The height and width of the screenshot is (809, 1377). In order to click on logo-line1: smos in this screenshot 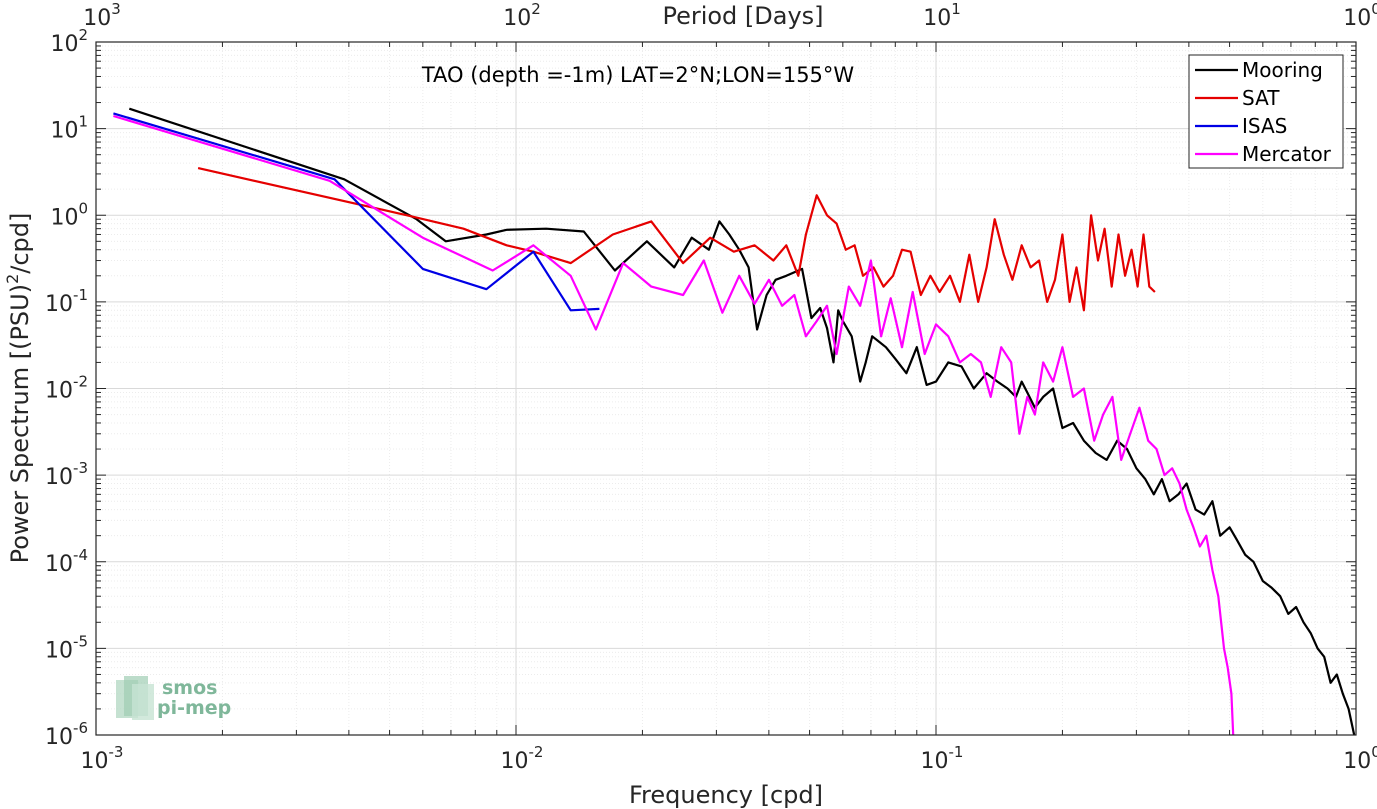, I will do `click(189, 688)`.